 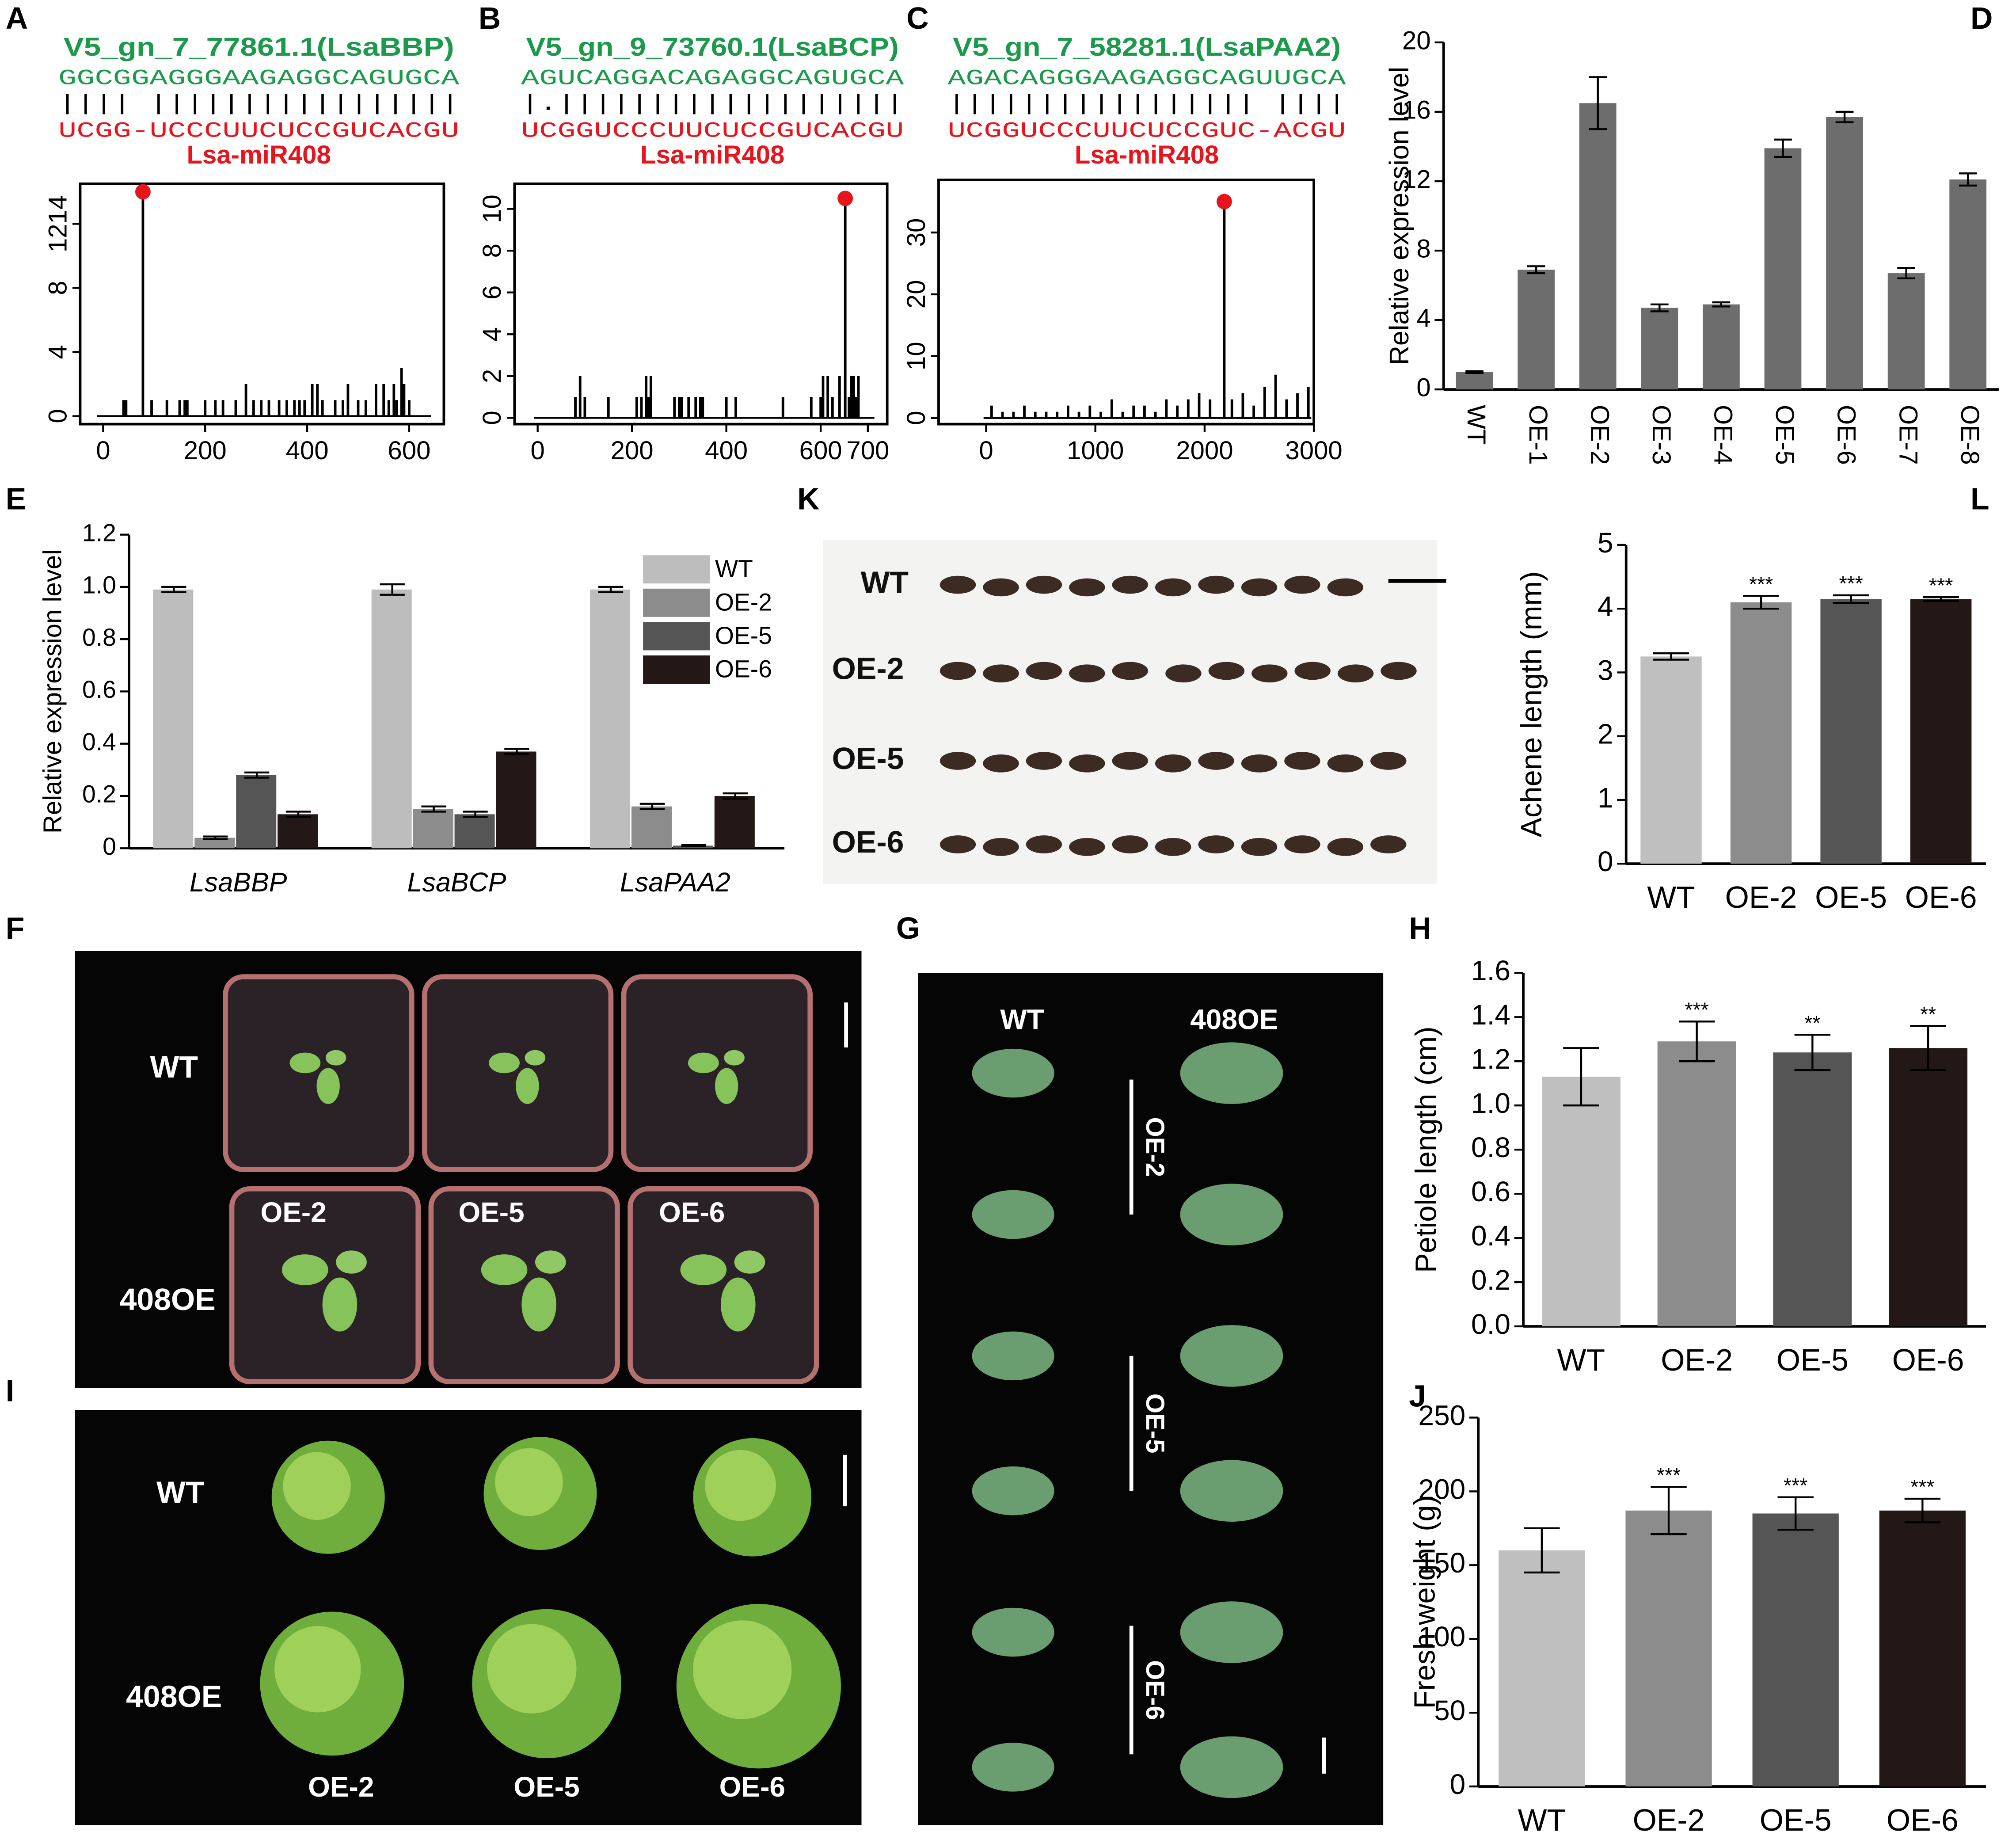 I want to click on pairing: ||||||||||||||||| ||||, so click(x=1147, y=104).